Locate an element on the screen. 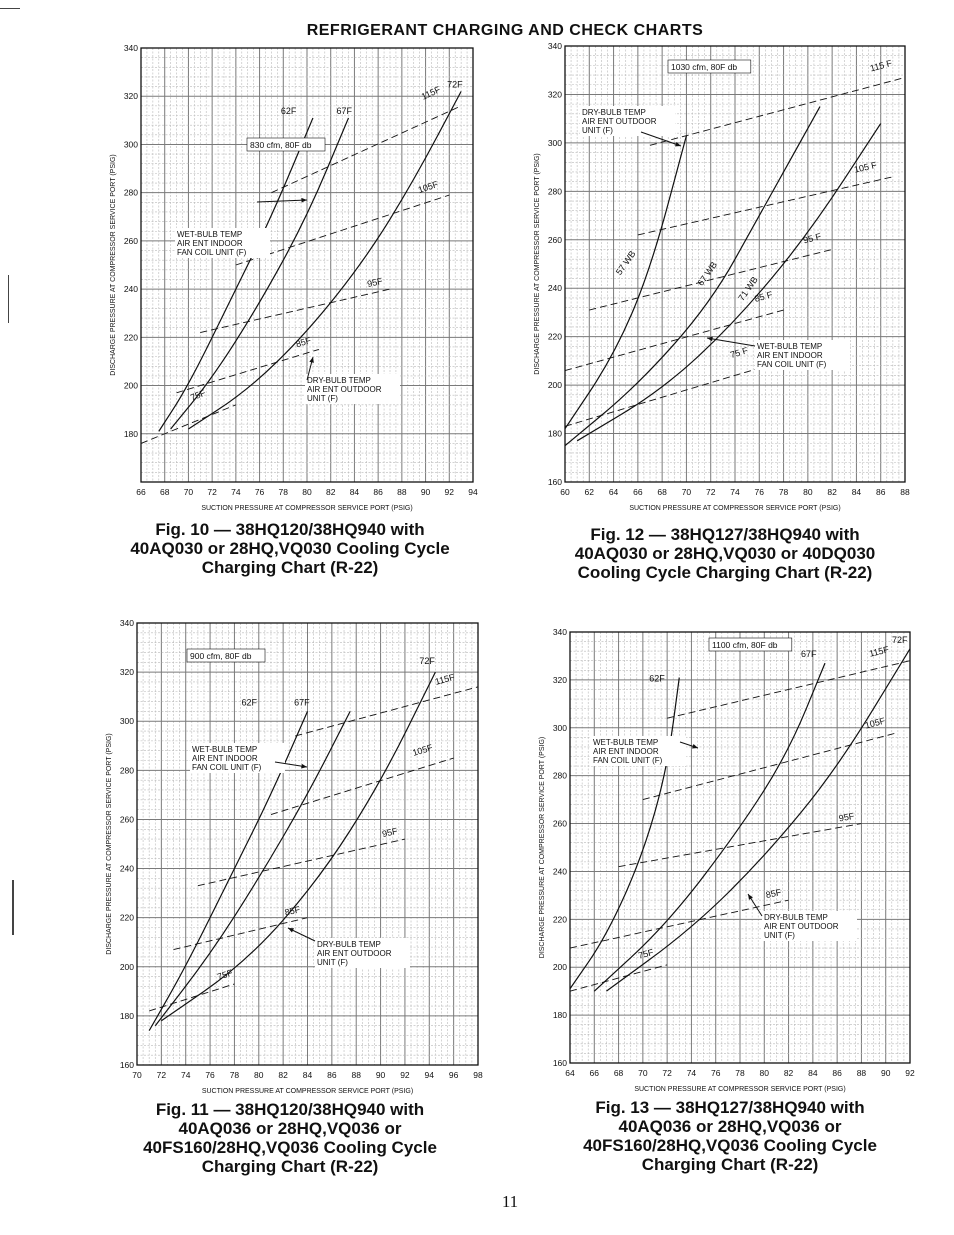 The image size is (954, 1235). wet-bulb-arrow is located at coordinates (282, 201).